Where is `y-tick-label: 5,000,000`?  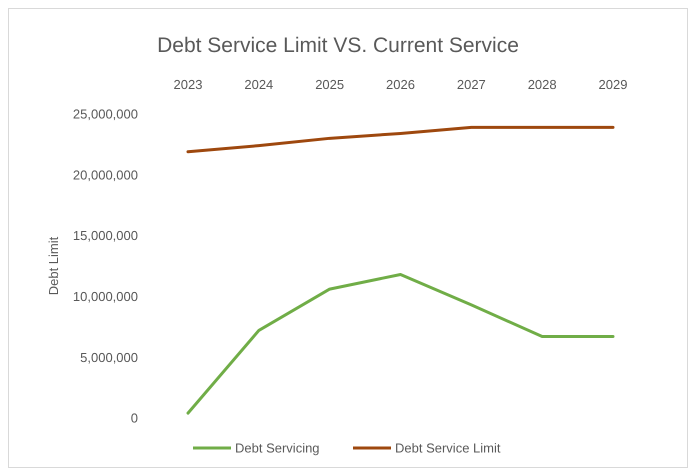 y-tick-label: 5,000,000 is located at coordinates (109, 357).